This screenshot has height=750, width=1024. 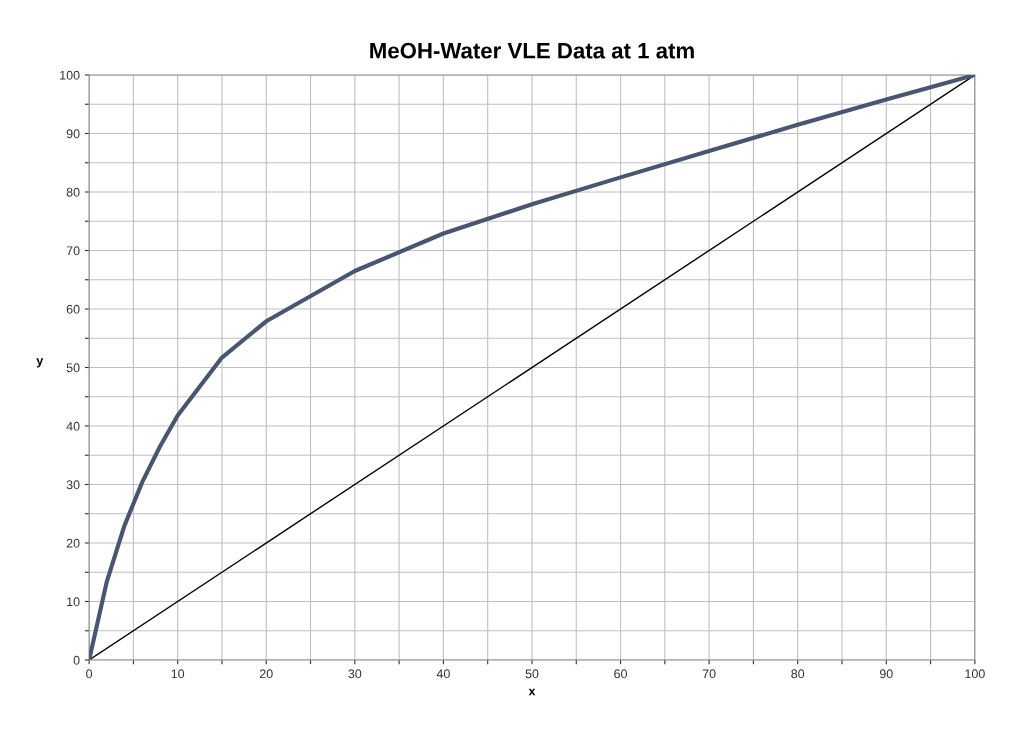 I want to click on y-tick-label: 80, so click(x=73, y=192).